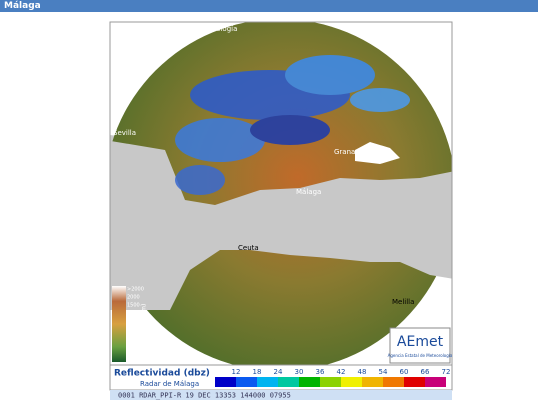 Image resolution: width=538 pixels, height=400 pixels. What do you see at coordinates (133, 314) in the screenshot?
I see `altitude-label: 1200` at bounding box center [133, 314].